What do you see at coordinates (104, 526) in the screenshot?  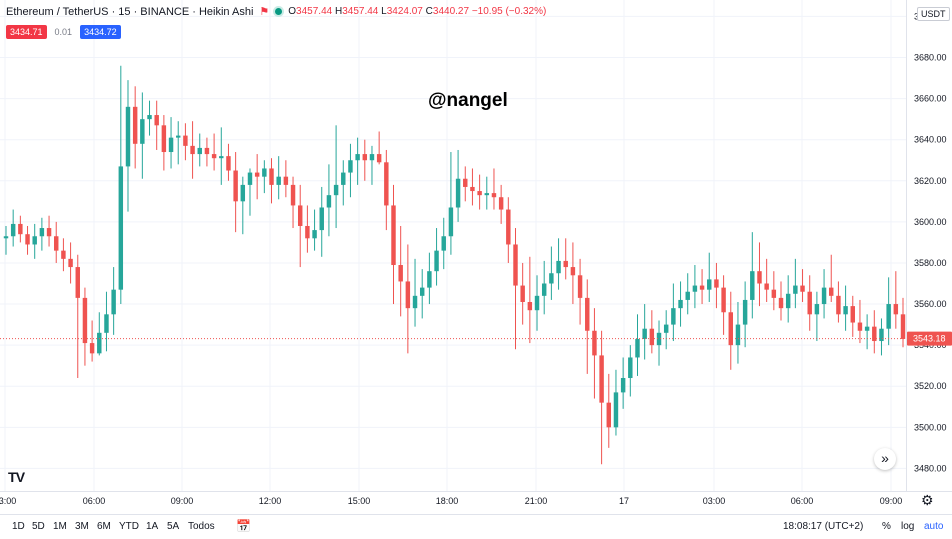 I see `range-6m-button: 6M` at bounding box center [104, 526].